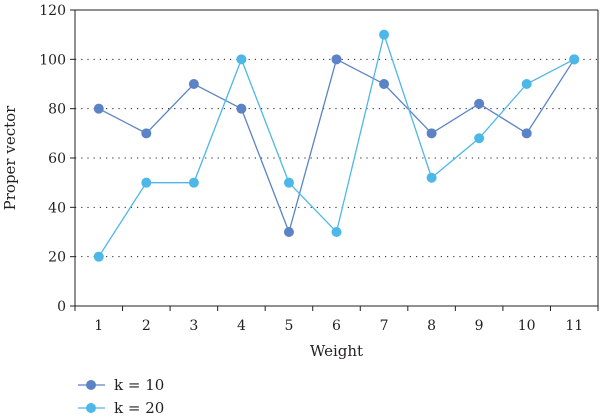 The height and width of the screenshot is (418, 600). What do you see at coordinates (139, 408) in the screenshot?
I see `legend-label-2: k = 20` at bounding box center [139, 408].